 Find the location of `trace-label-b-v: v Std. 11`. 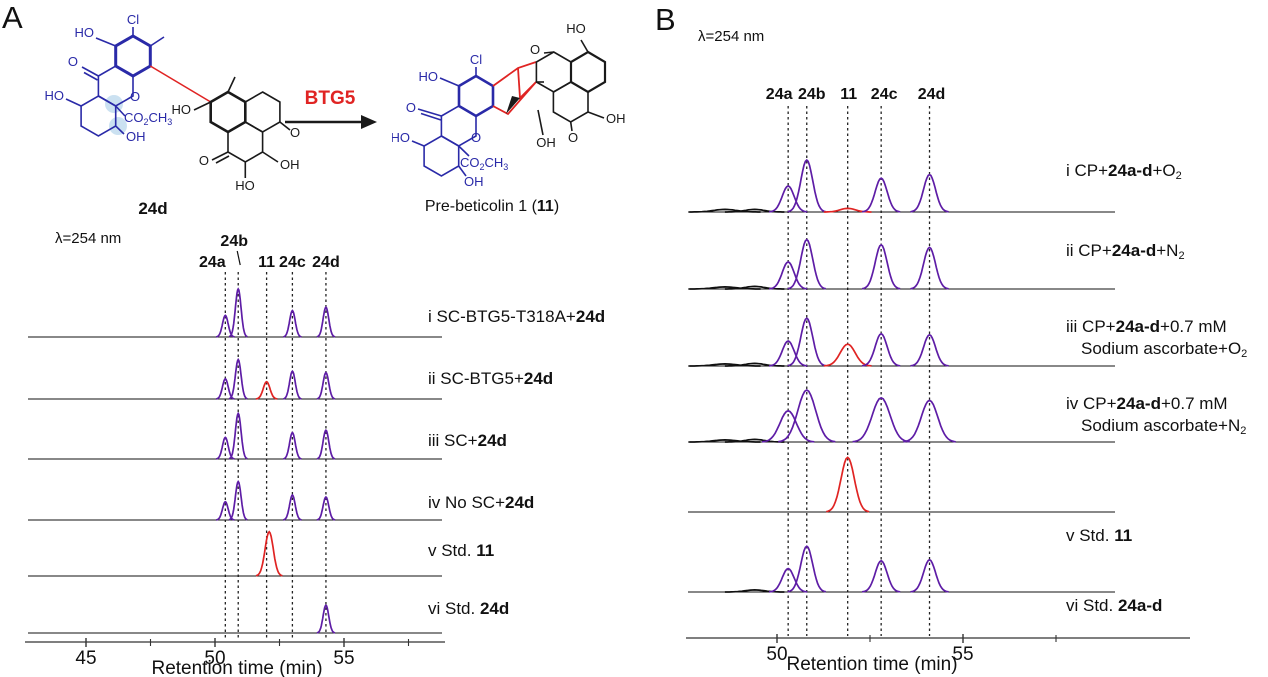

trace-label-b-v: v Std. 11 is located at coordinates (1099, 535).